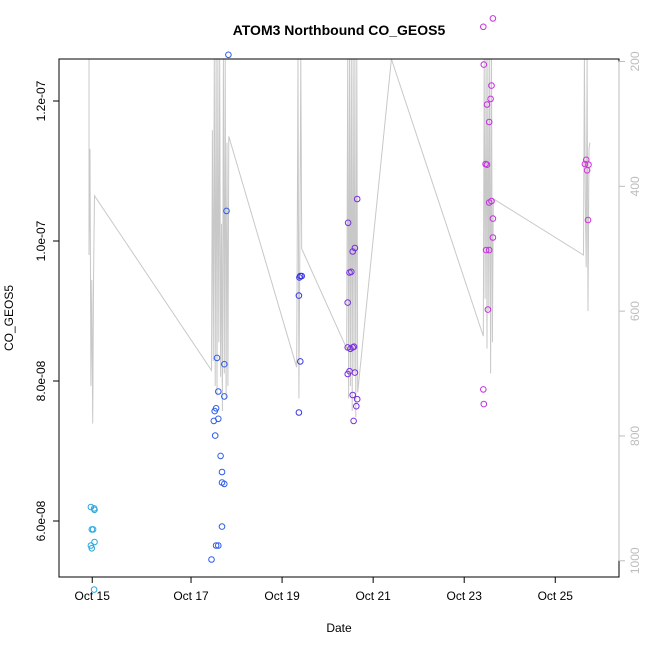  I want to click on y2-axis: 200 400 600 800 1000, so click(630, 312).